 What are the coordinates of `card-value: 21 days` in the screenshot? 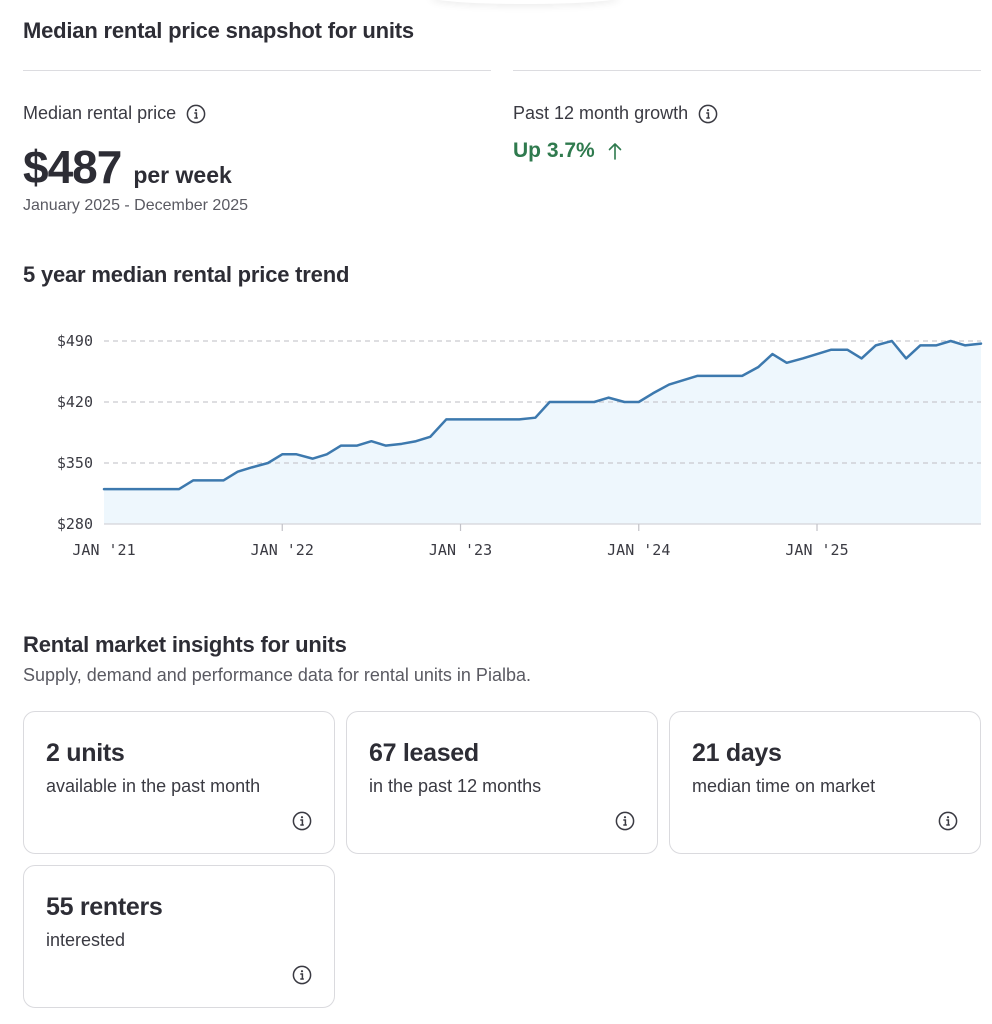 It's located at (737, 753).